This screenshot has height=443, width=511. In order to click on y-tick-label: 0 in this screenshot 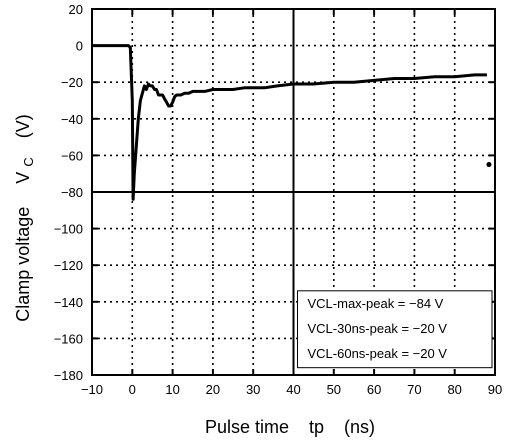, I will do `click(79, 46)`.